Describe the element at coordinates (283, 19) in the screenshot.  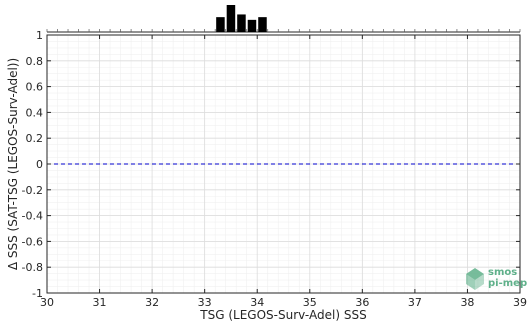
I see `histogram-panel` at that location.